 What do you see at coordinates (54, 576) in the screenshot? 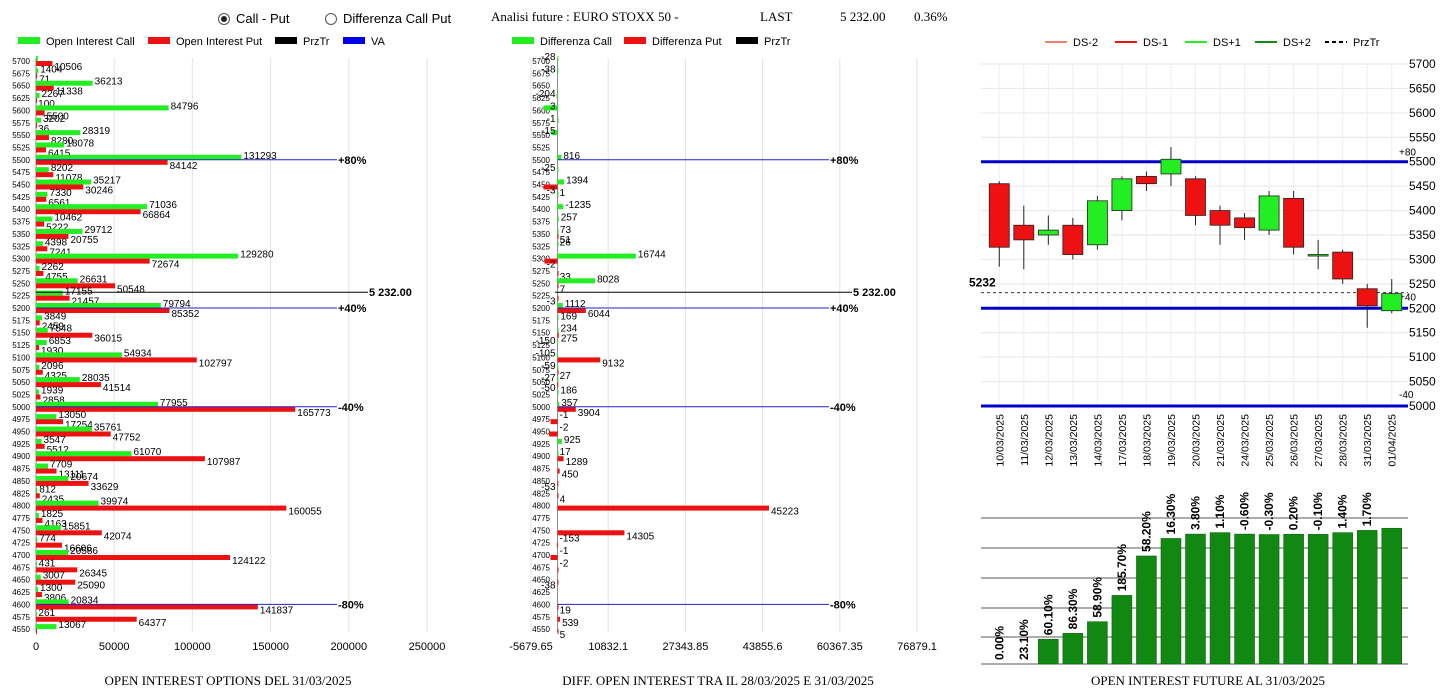
I see `oi-call-value: 3007` at bounding box center [54, 576].